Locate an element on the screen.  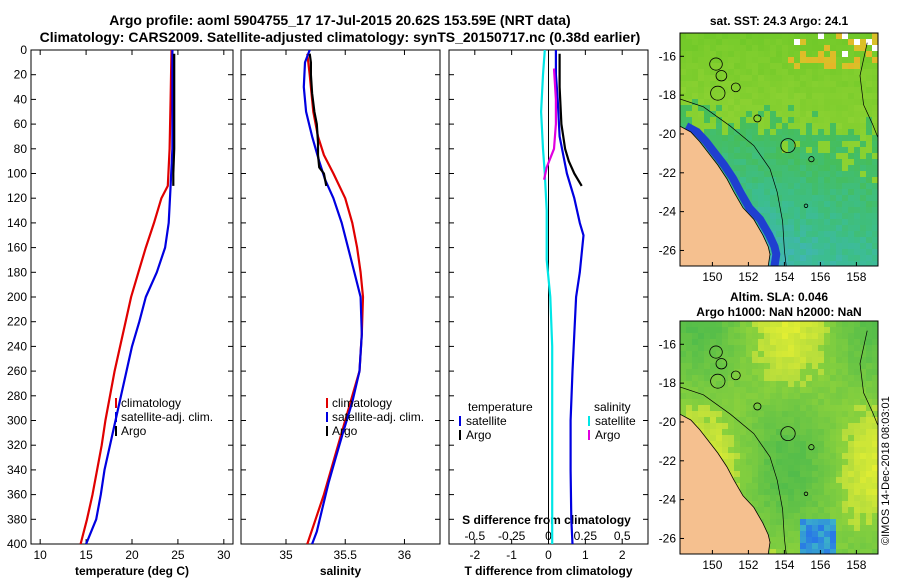
y-tick-label: 340 is located at coordinates (17, 470).